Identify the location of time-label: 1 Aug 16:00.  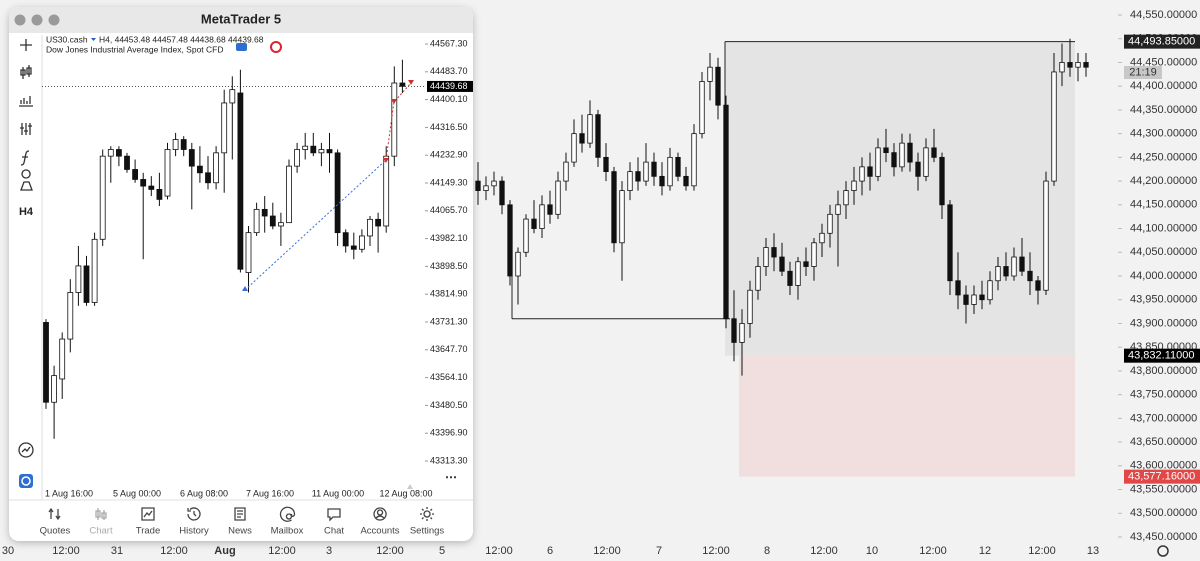
(69, 493).